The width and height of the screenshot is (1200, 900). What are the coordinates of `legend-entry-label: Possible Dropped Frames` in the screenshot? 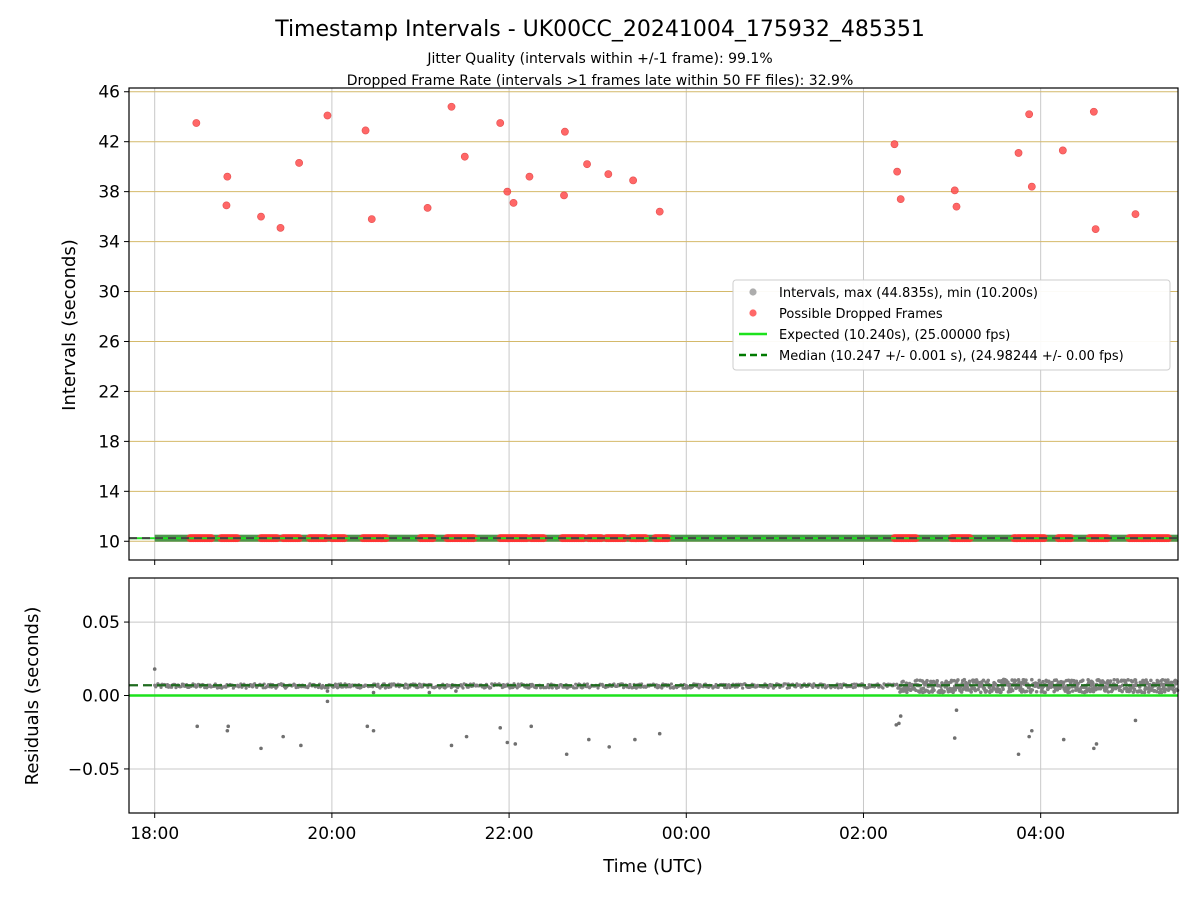 It's located at (861, 314).